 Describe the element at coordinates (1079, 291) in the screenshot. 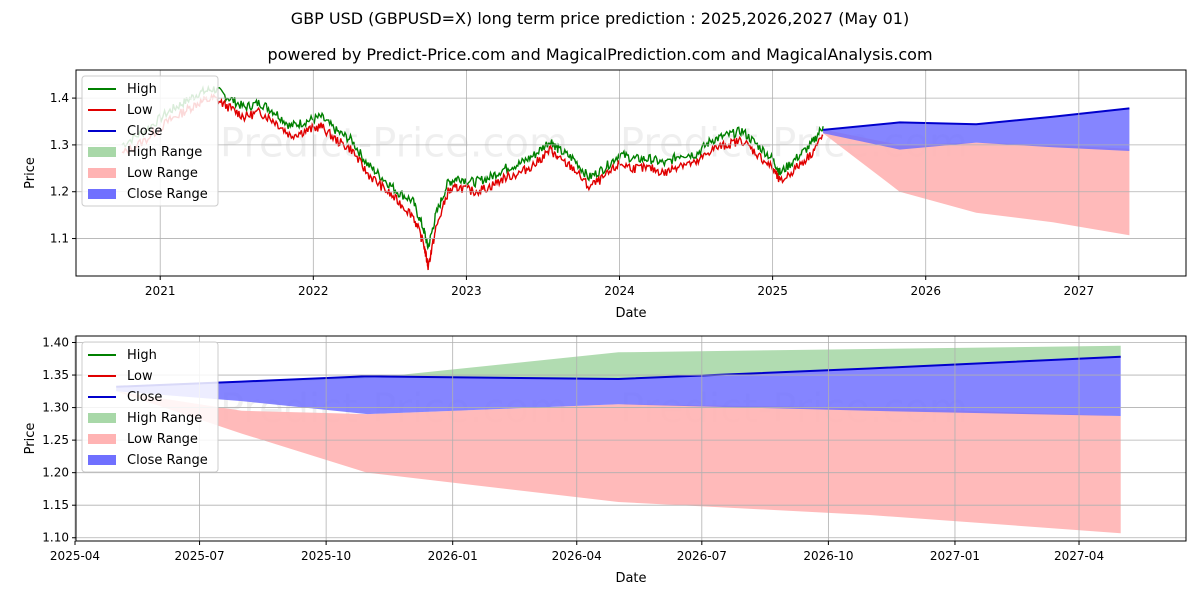

I see `x-tick-label: 2027` at that location.